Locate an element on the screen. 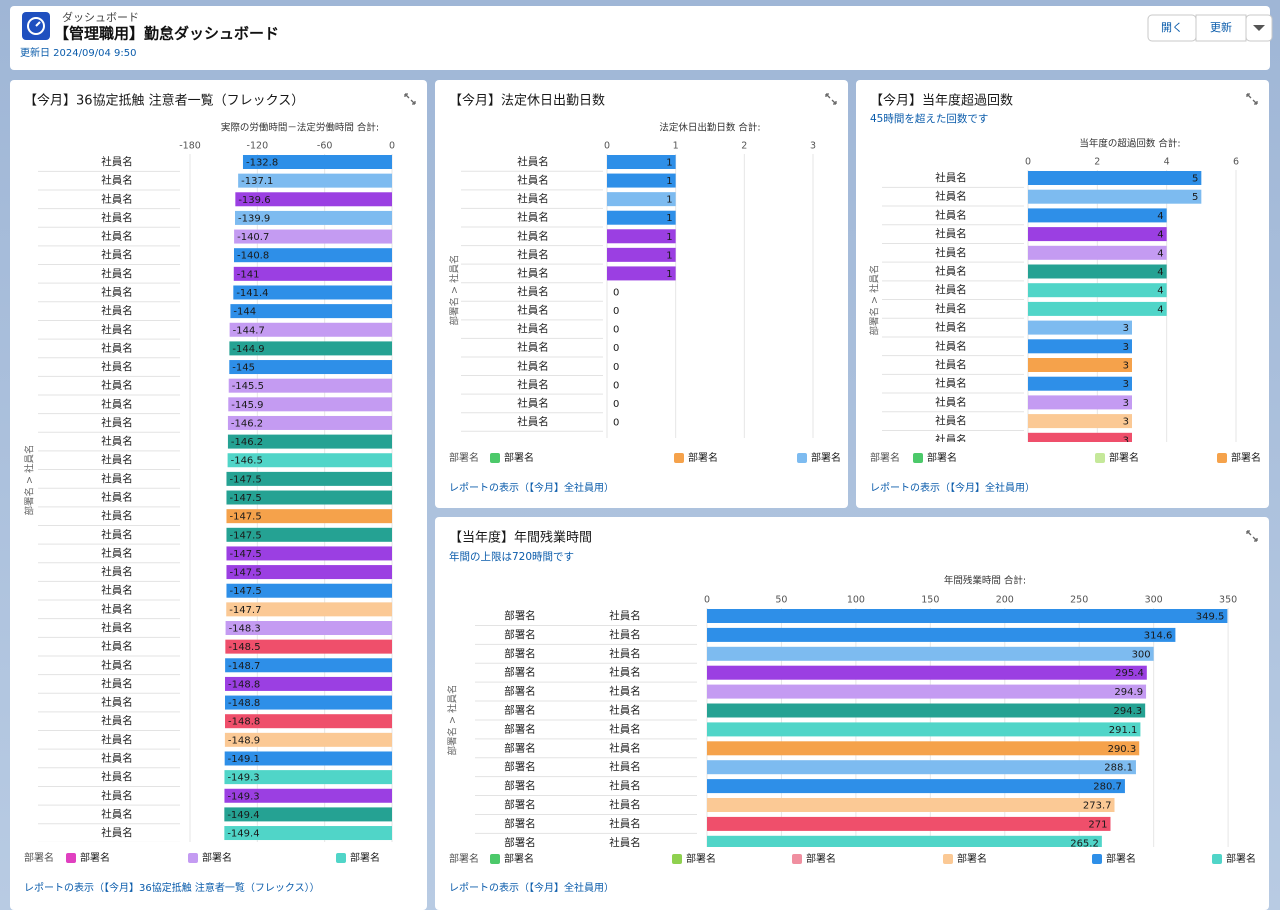 The image size is (1280, 910). open-button-label: 開く is located at coordinates (1172, 27).